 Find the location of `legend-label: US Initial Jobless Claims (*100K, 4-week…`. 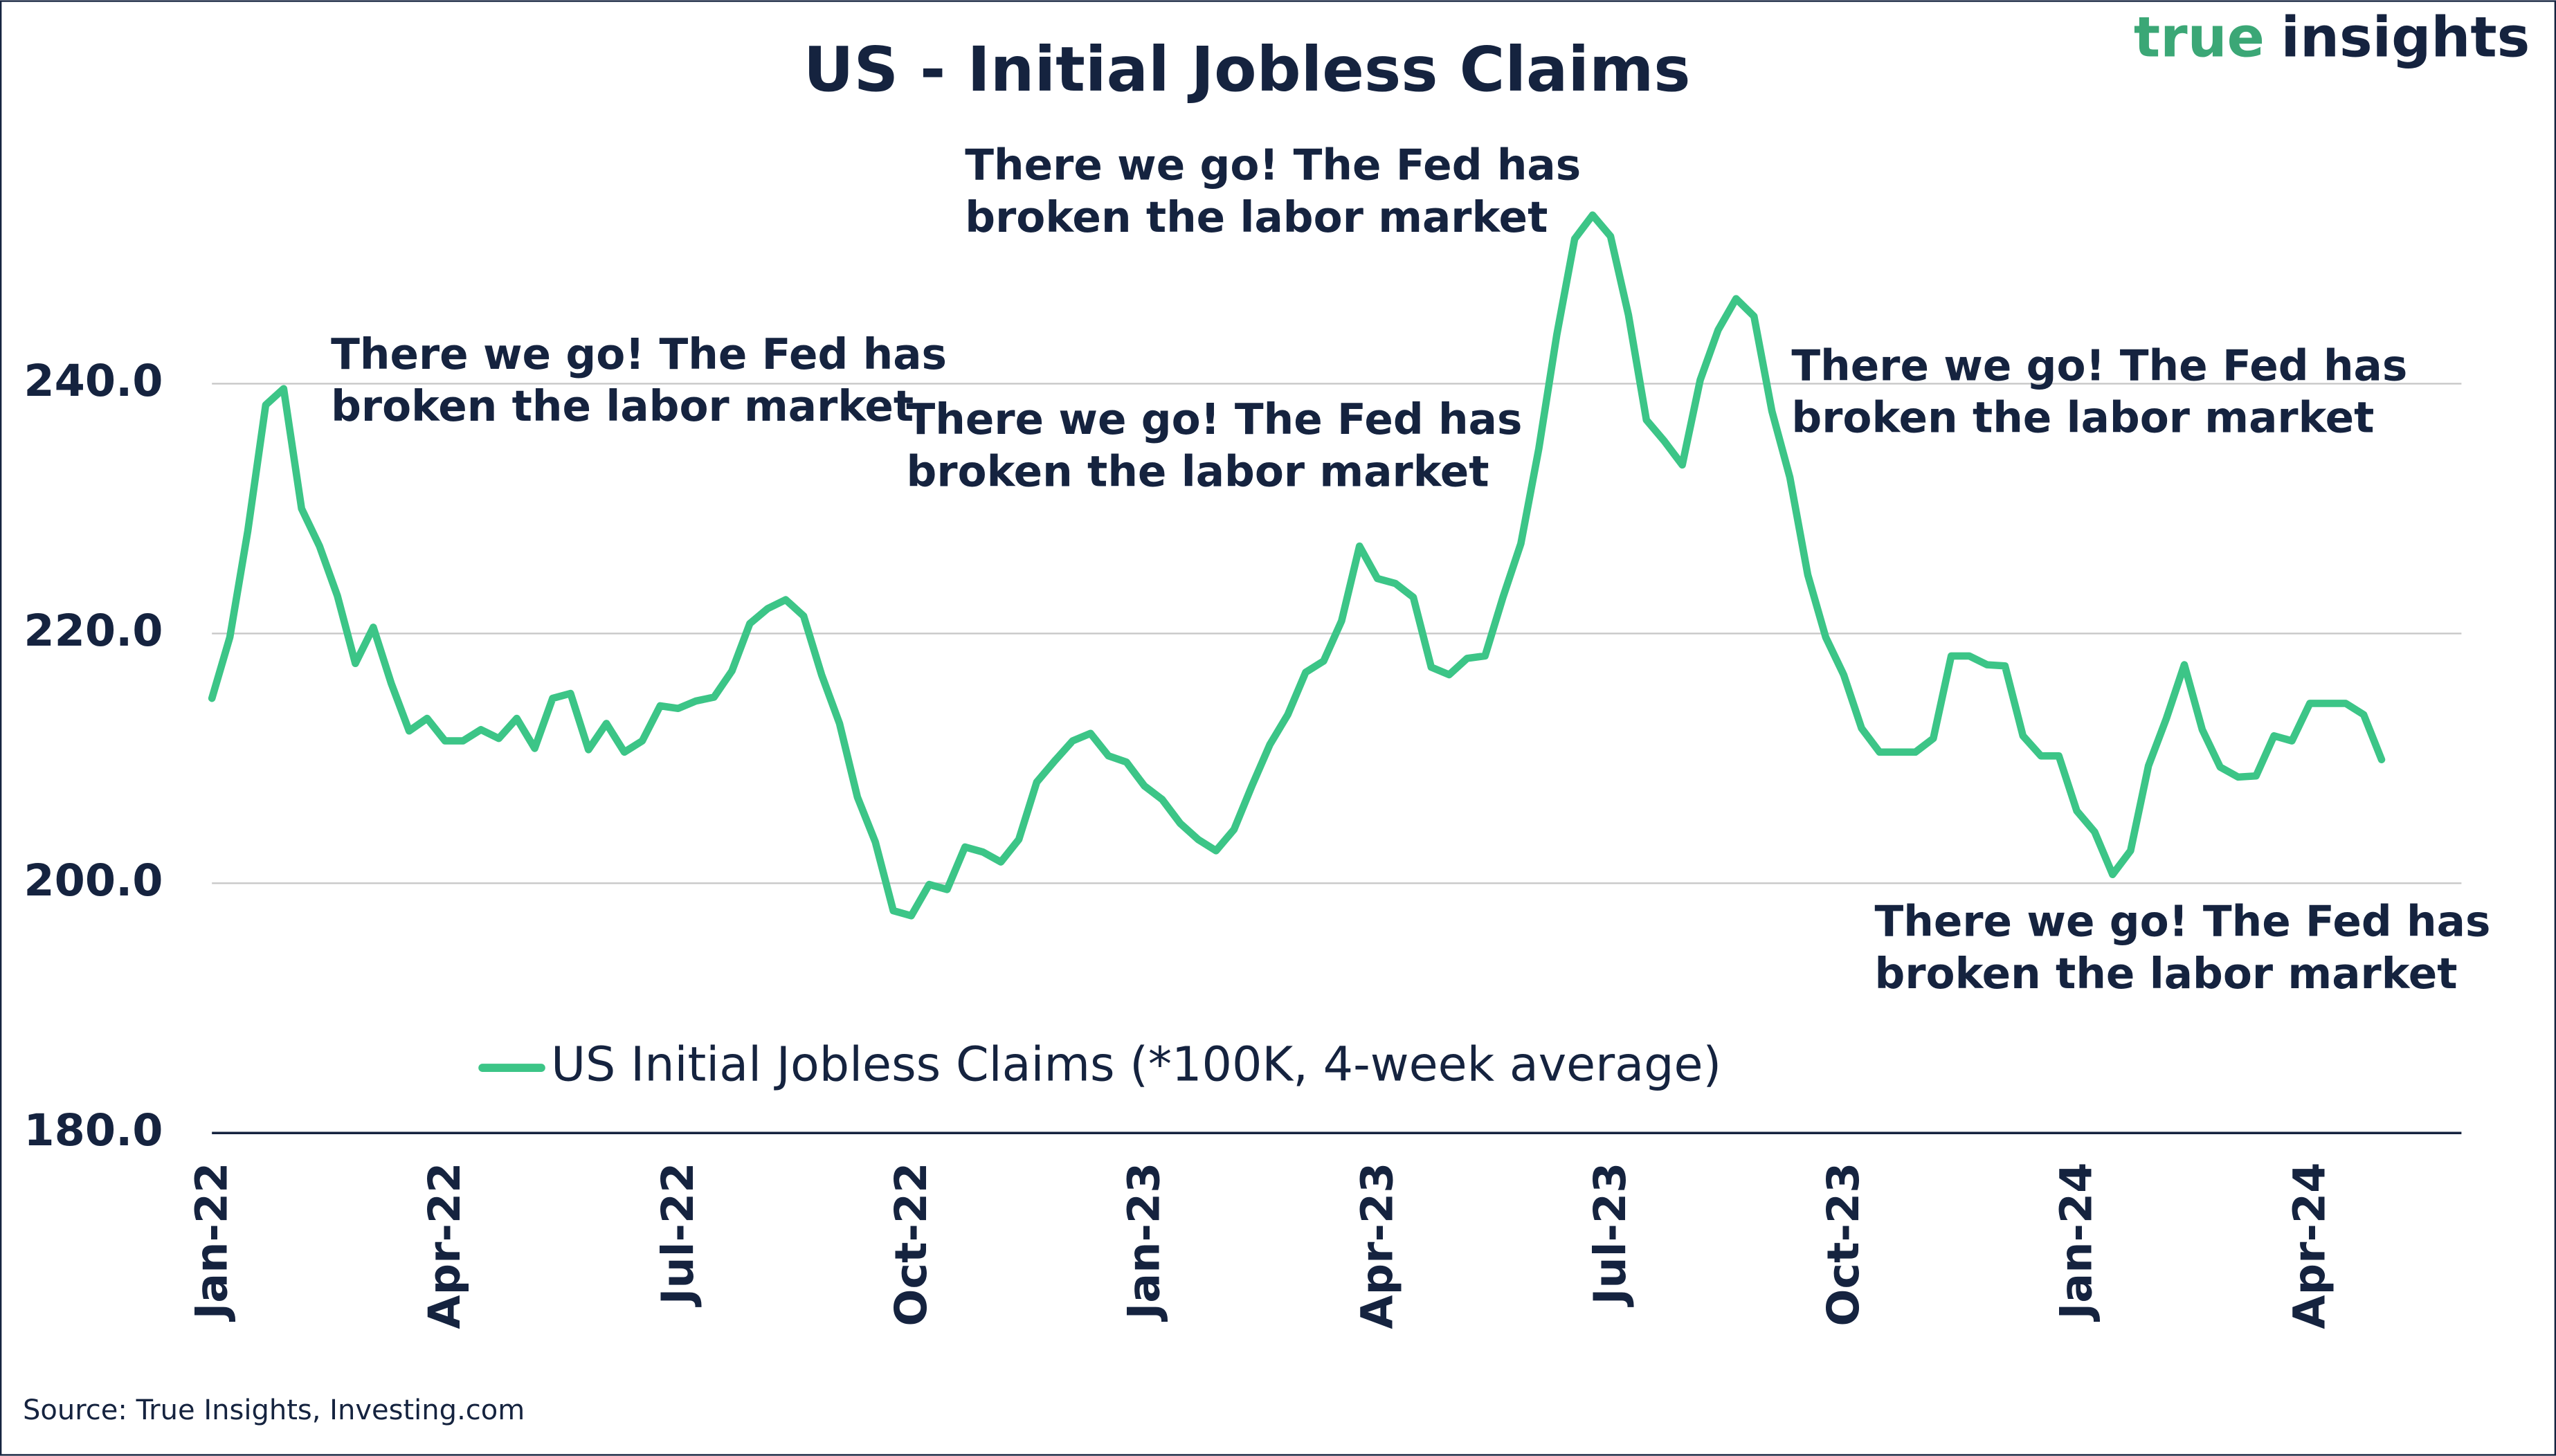

legend-label: US Initial Jobless Claims (*100K, 4-week… is located at coordinates (1136, 1065).